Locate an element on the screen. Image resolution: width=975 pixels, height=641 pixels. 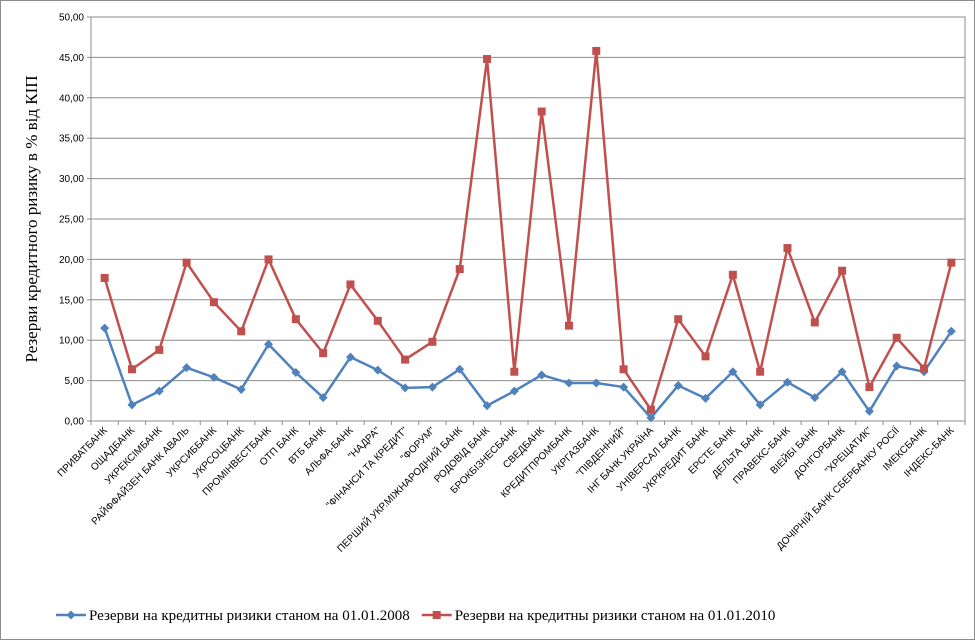
x-tick-label: ДОЧІРНІЙ БАНК СБЕРБАНКУ РОСІЇ is located at coordinates (837, 488).